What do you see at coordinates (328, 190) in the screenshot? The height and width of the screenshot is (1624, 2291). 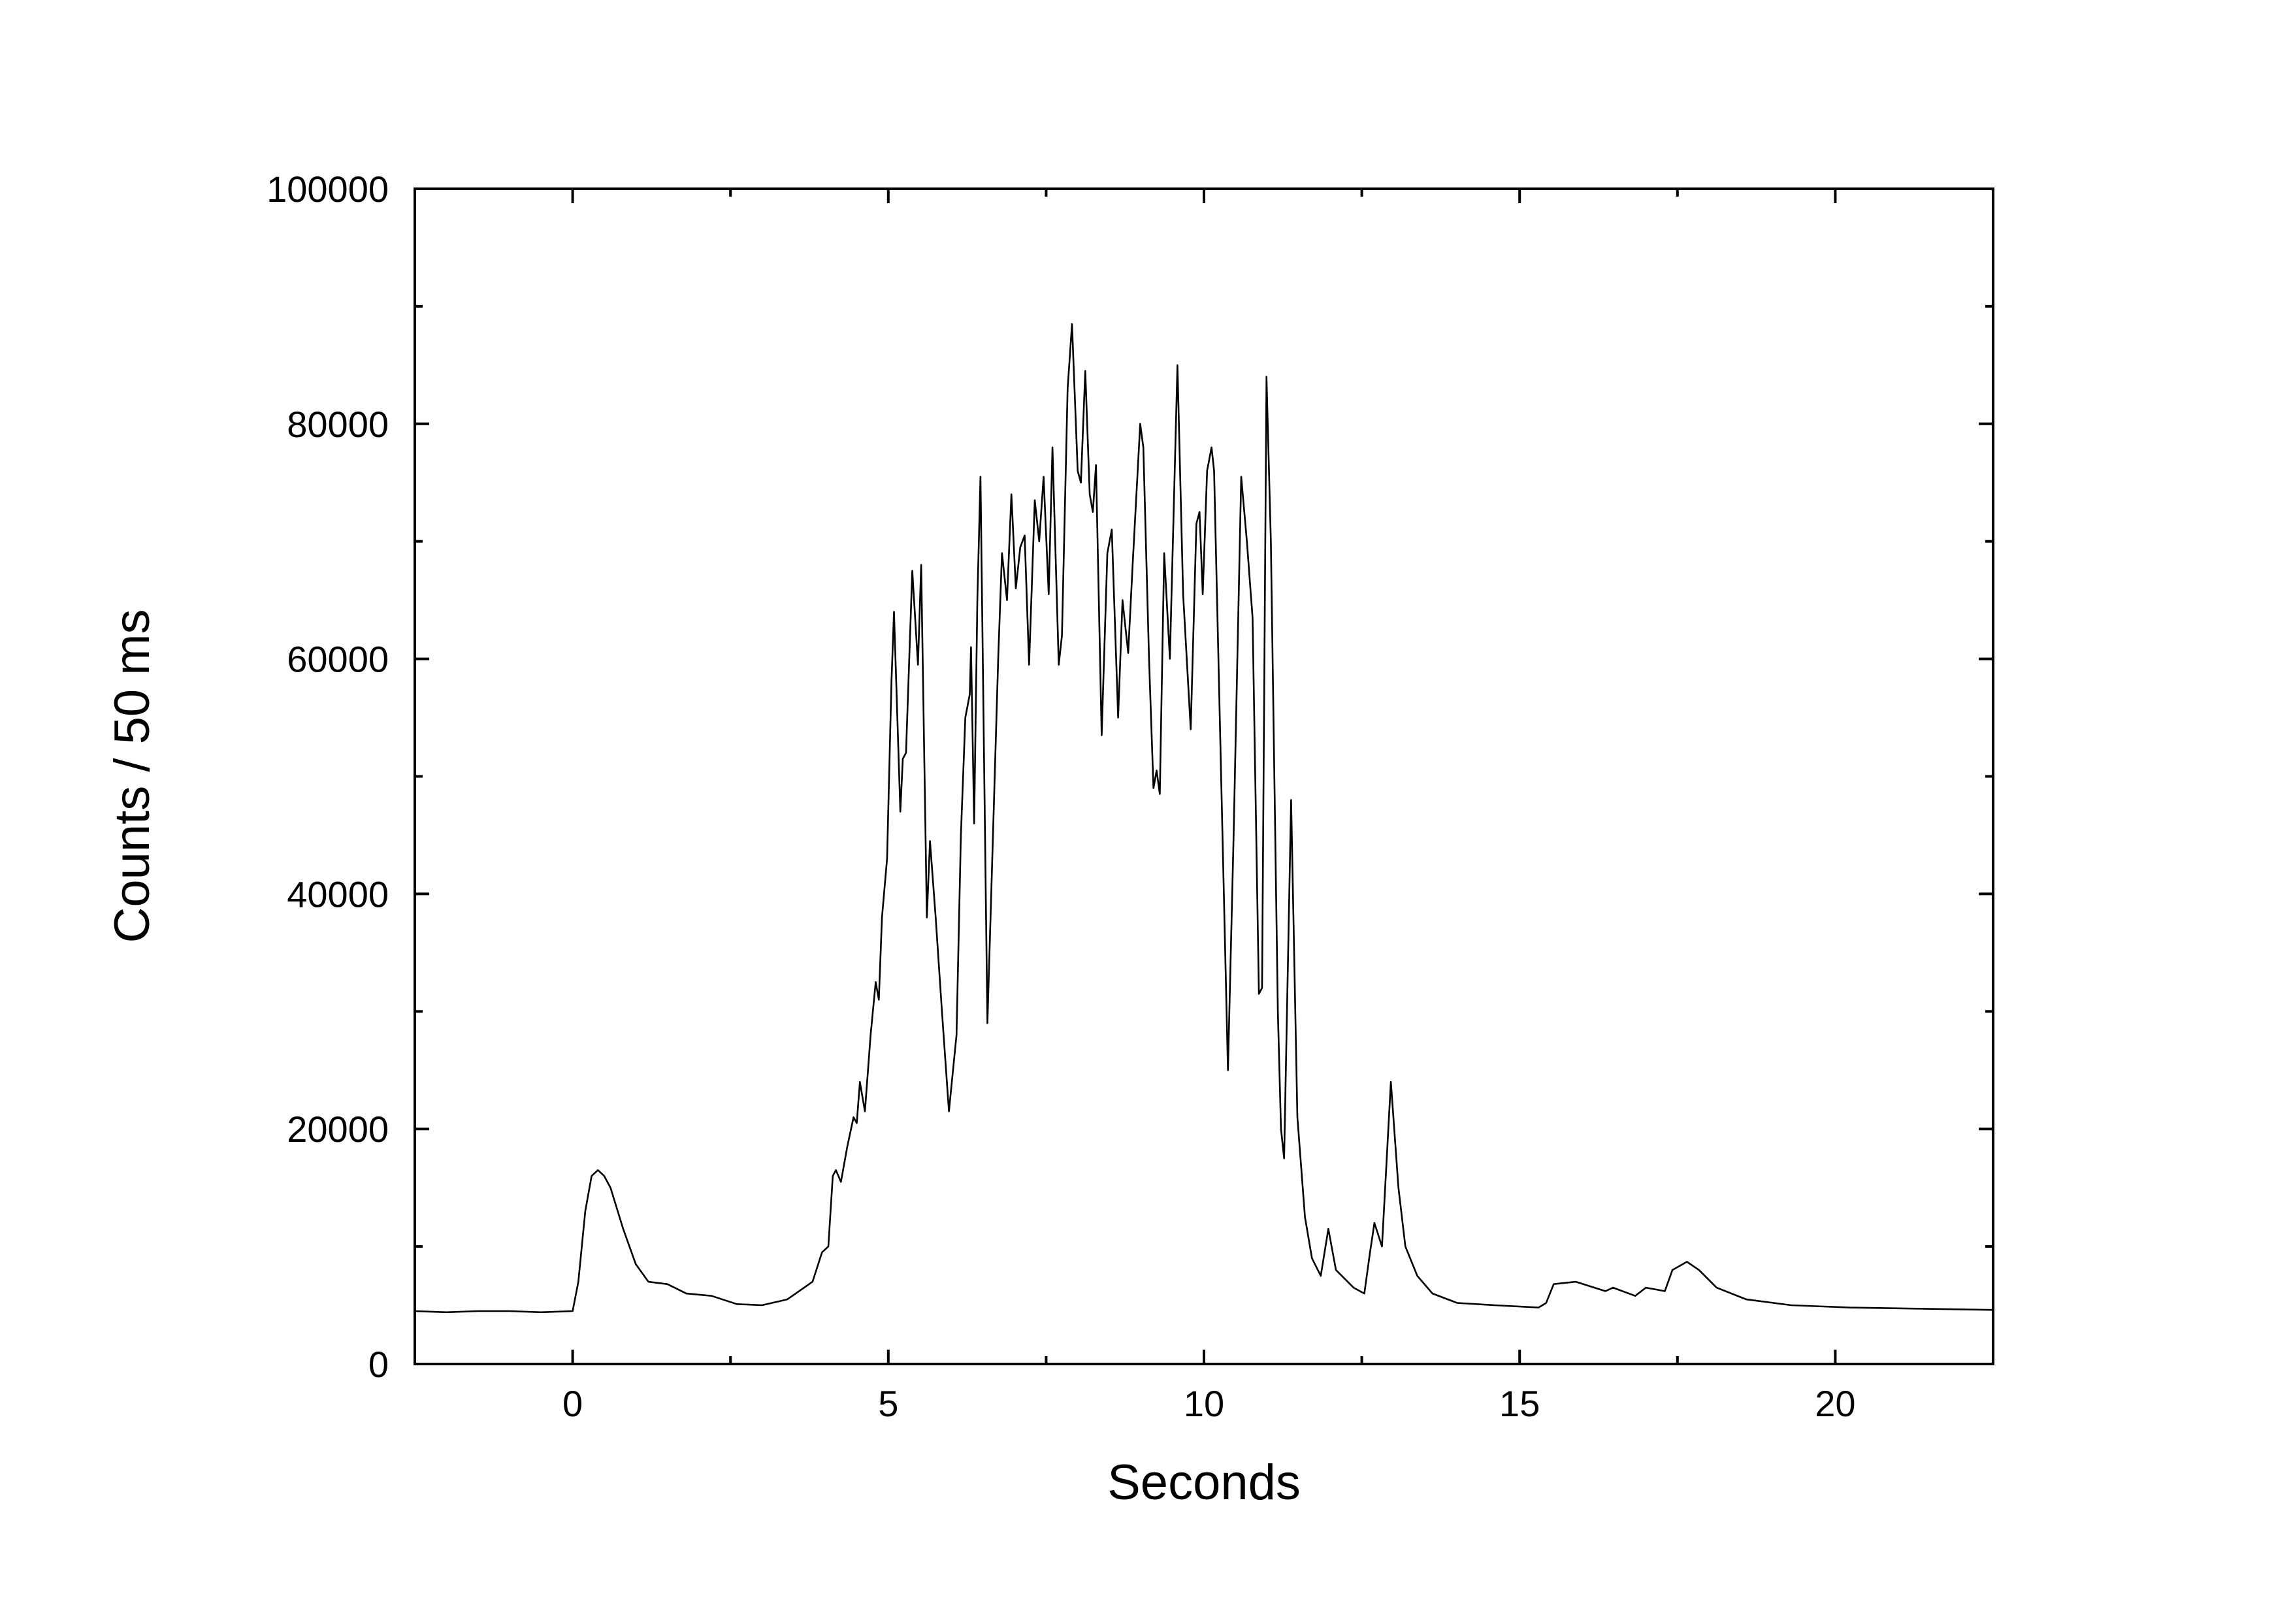 I see `y-tick-label: 100000` at bounding box center [328, 190].